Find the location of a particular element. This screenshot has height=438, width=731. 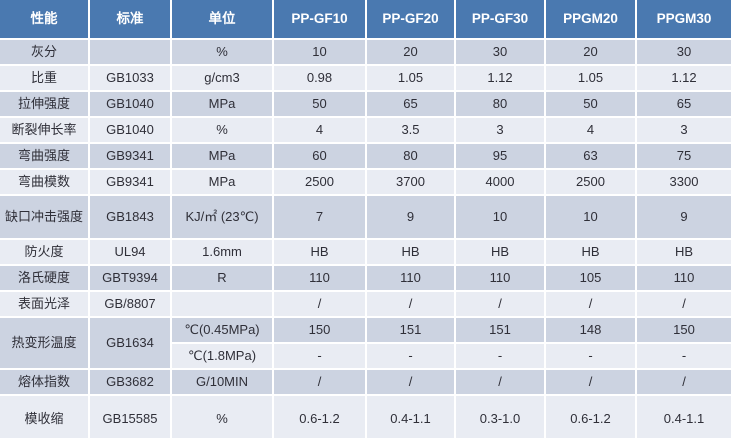

table-row: 表面光泽 GB/8807// / / / is located at coordinates (365, 304).